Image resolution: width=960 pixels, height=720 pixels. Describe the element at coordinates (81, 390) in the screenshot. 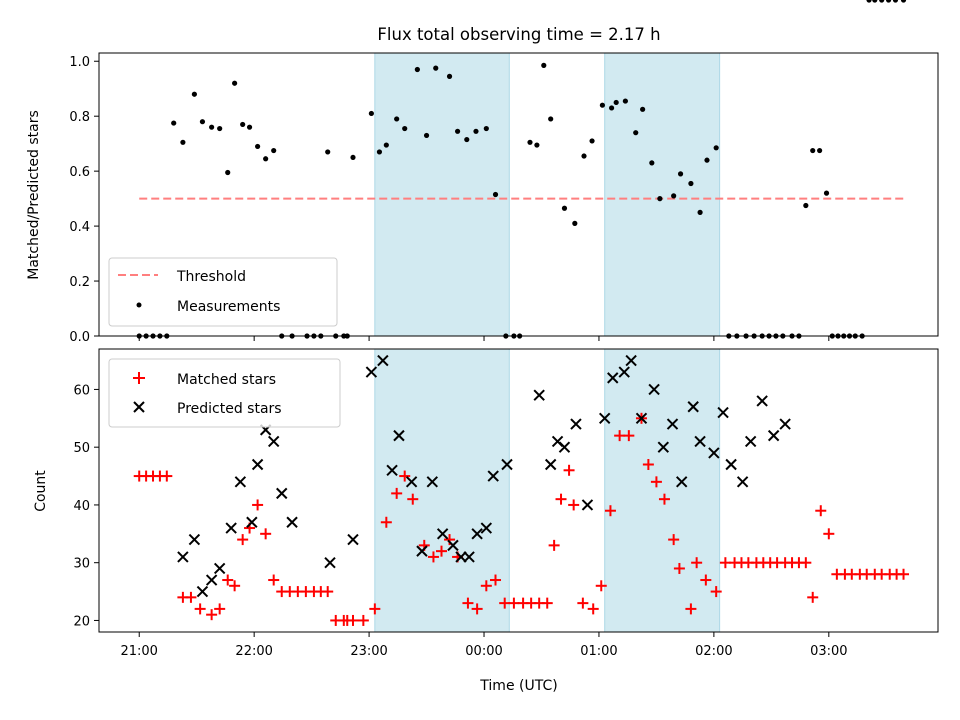

I see `bottom-y-tick-label: 60` at that location.